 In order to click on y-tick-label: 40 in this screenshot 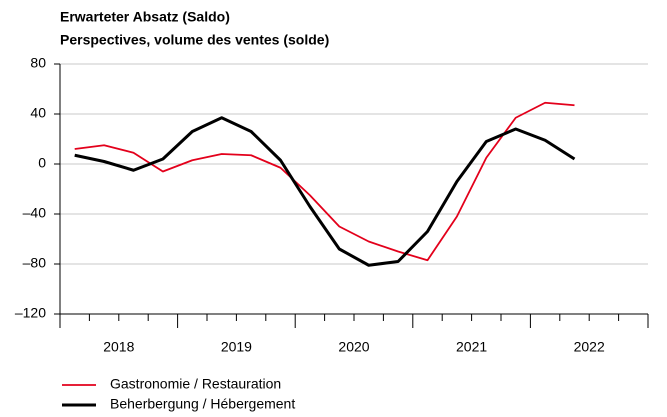, I will do `click(38, 113)`.